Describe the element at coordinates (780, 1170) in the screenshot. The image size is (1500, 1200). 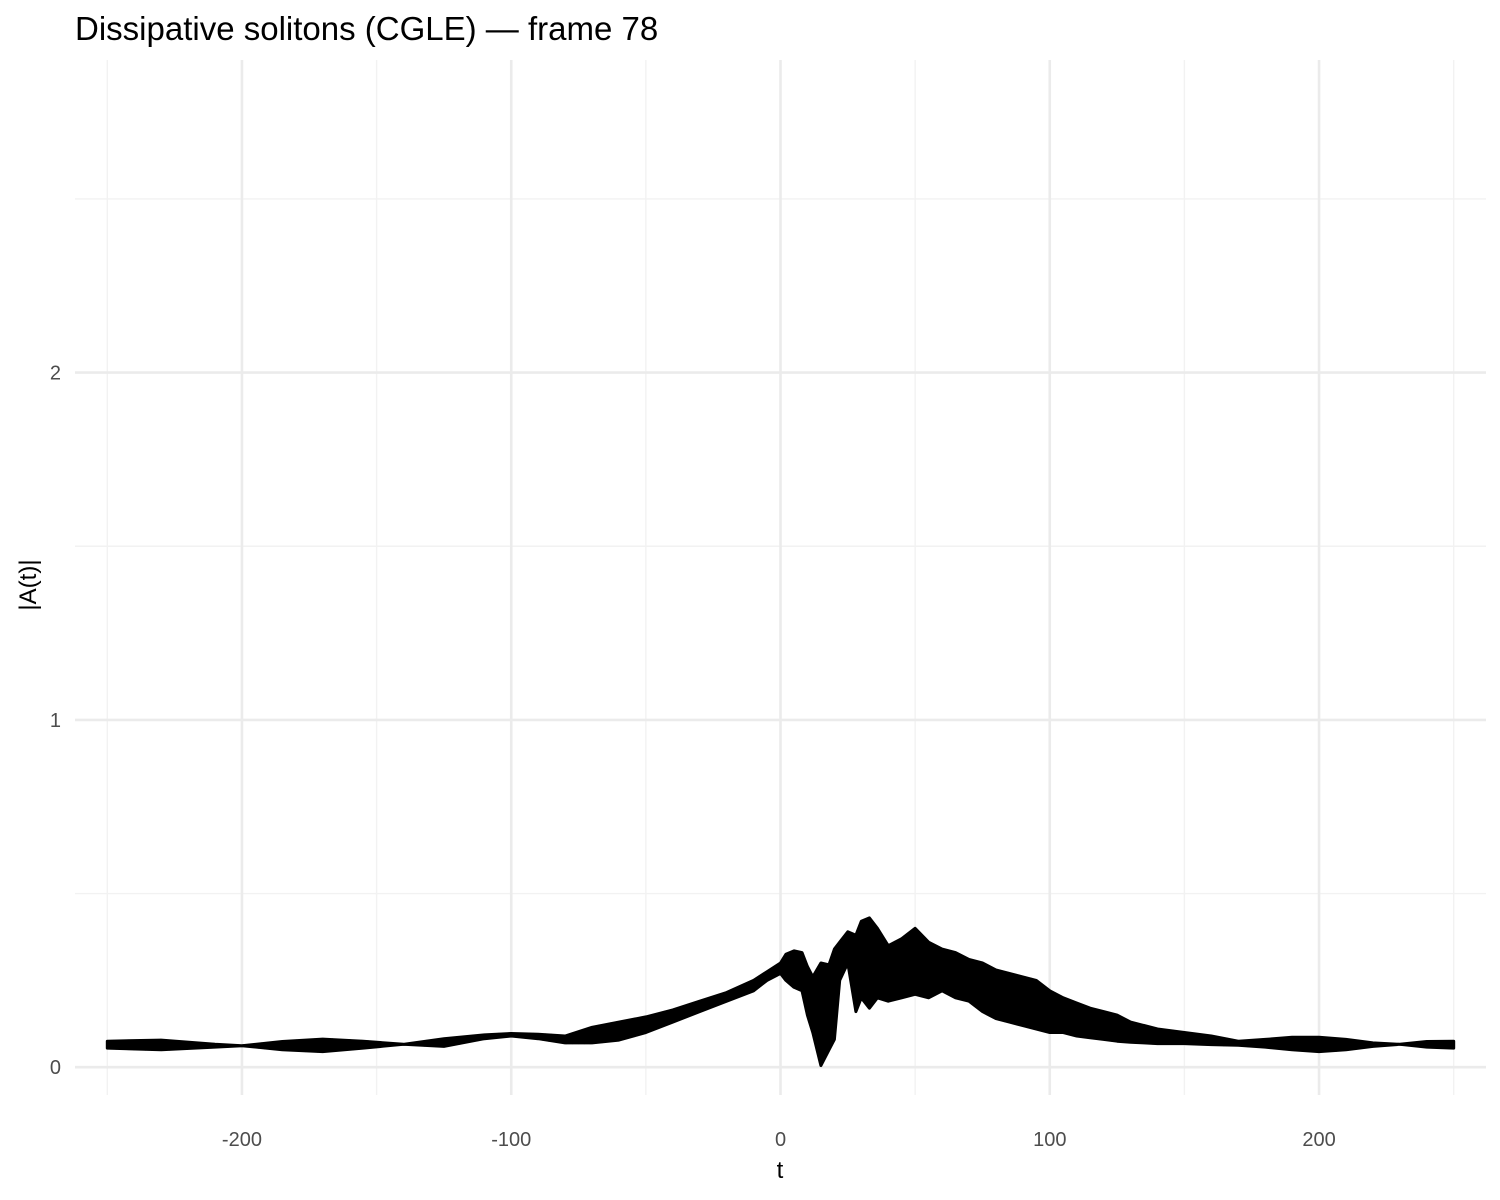
I see `x-axis-title: t` at that location.